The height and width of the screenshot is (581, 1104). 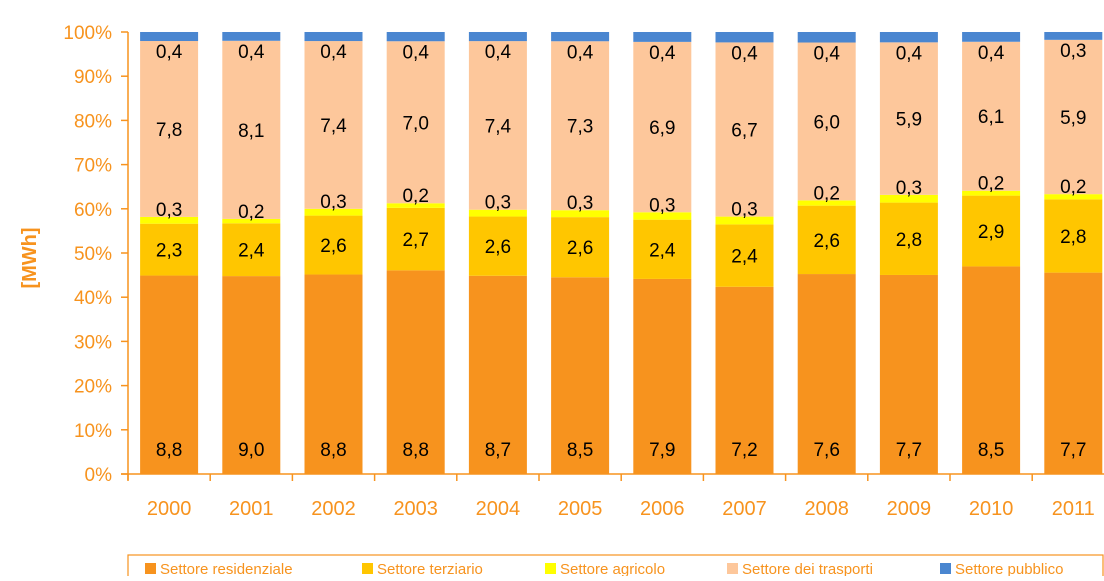 What do you see at coordinates (169, 450) in the screenshot?
I see `data-label: 8,8` at bounding box center [169, 450].